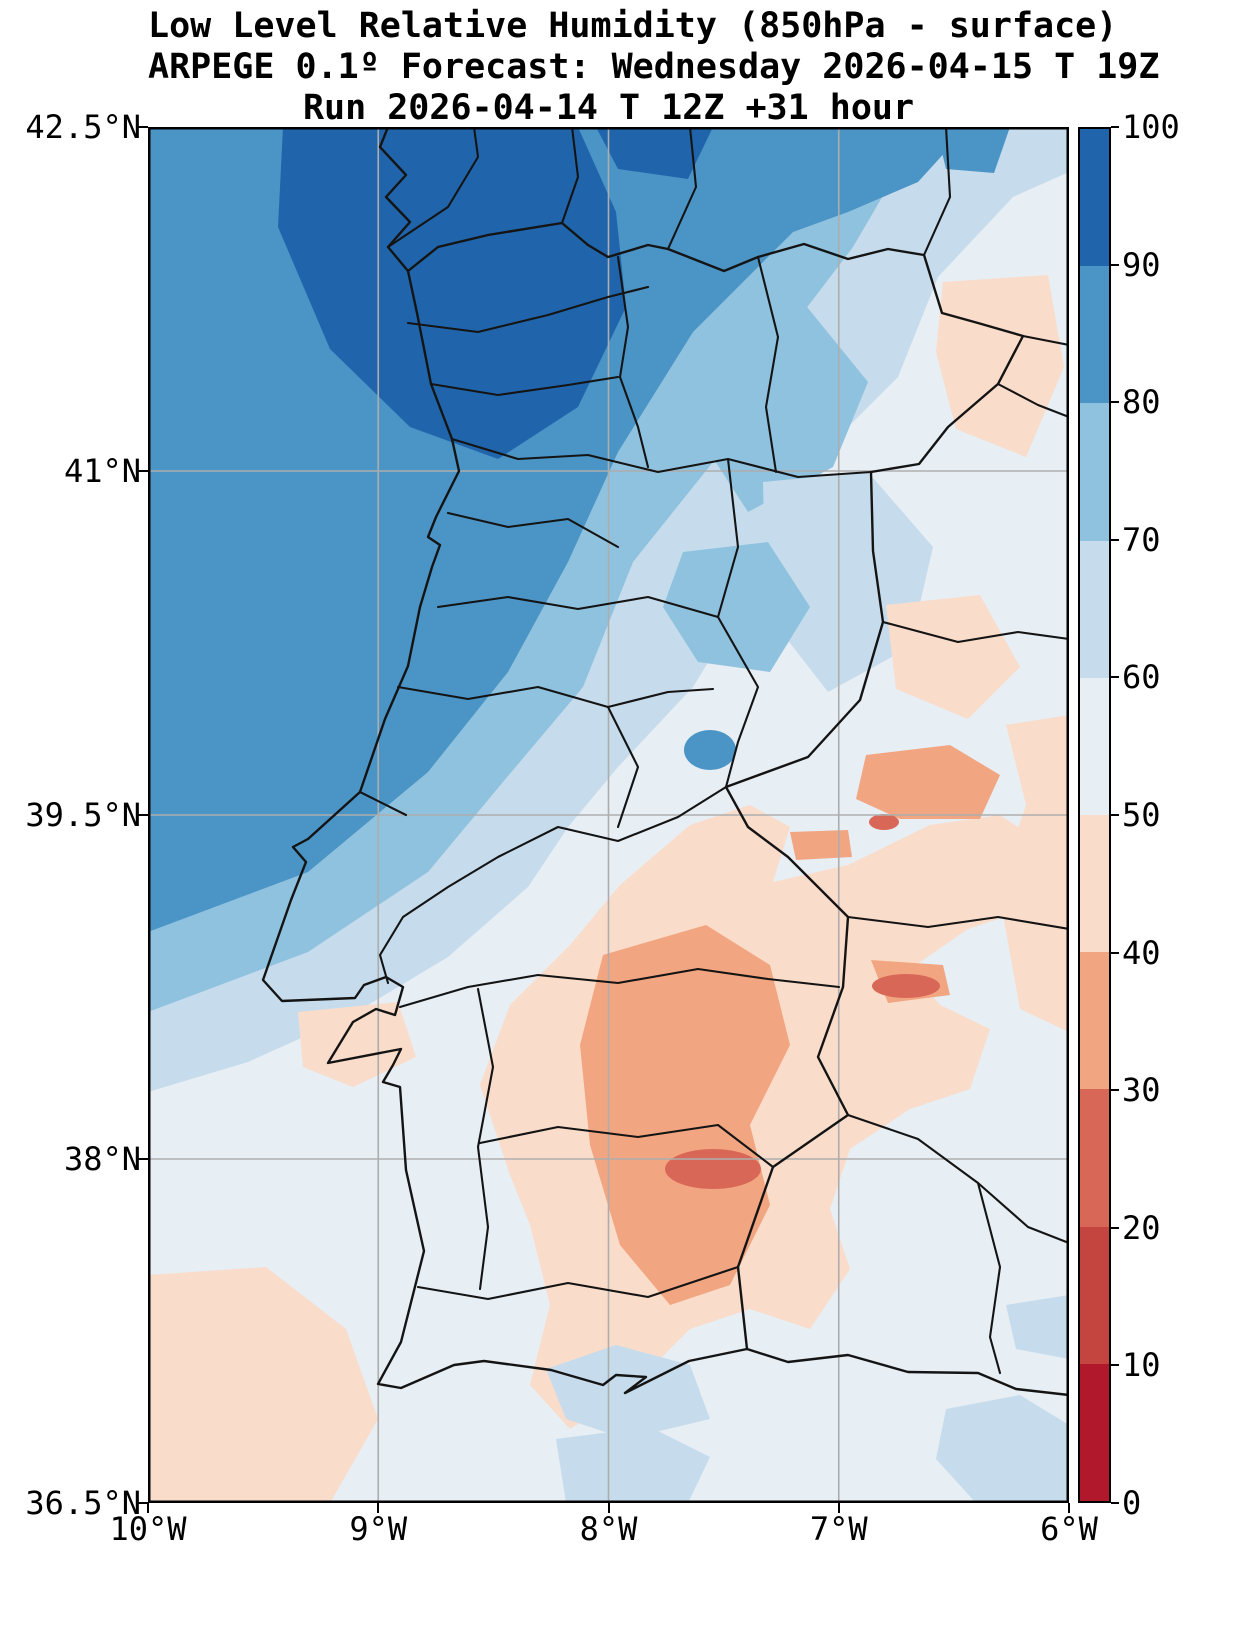 The image size is (1259, 1646). I want to click on lat-tick-label: 36.5°N, so click(83, 1503).